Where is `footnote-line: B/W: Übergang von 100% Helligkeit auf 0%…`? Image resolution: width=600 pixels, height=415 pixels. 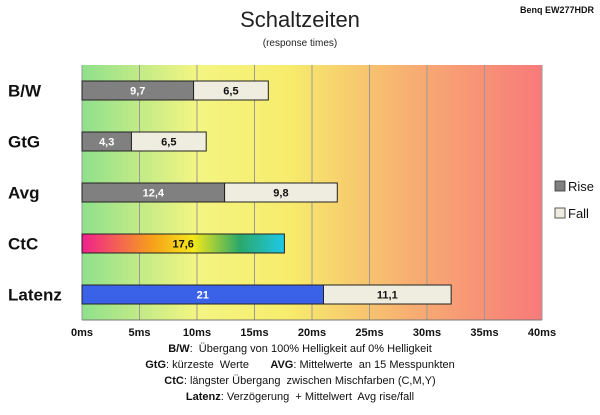 footnote-line: B/W: Übergang von 100% Helligkeit auf 0%… is located at coordinates (300, 349).